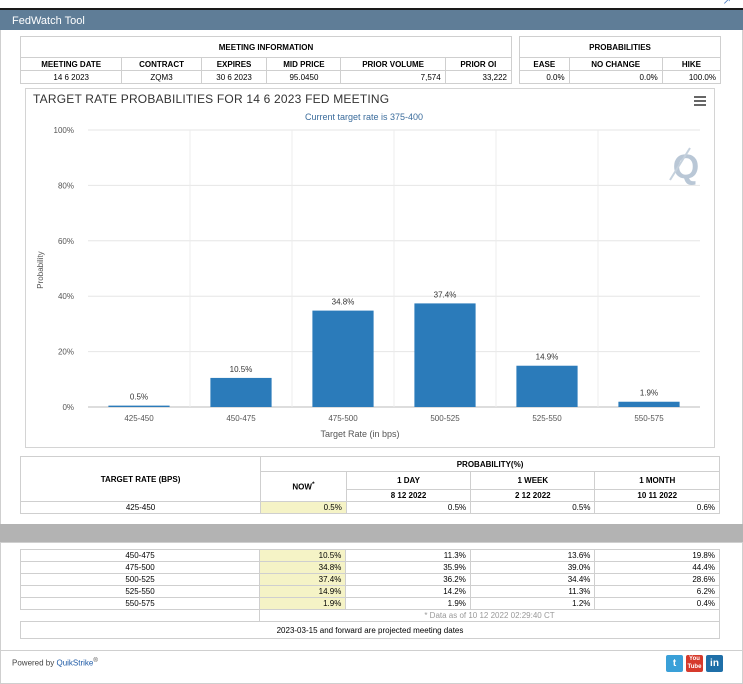 This screenshot has height=684, width=743. I want to click on month-cell: 28.6%, so click(657, 579).